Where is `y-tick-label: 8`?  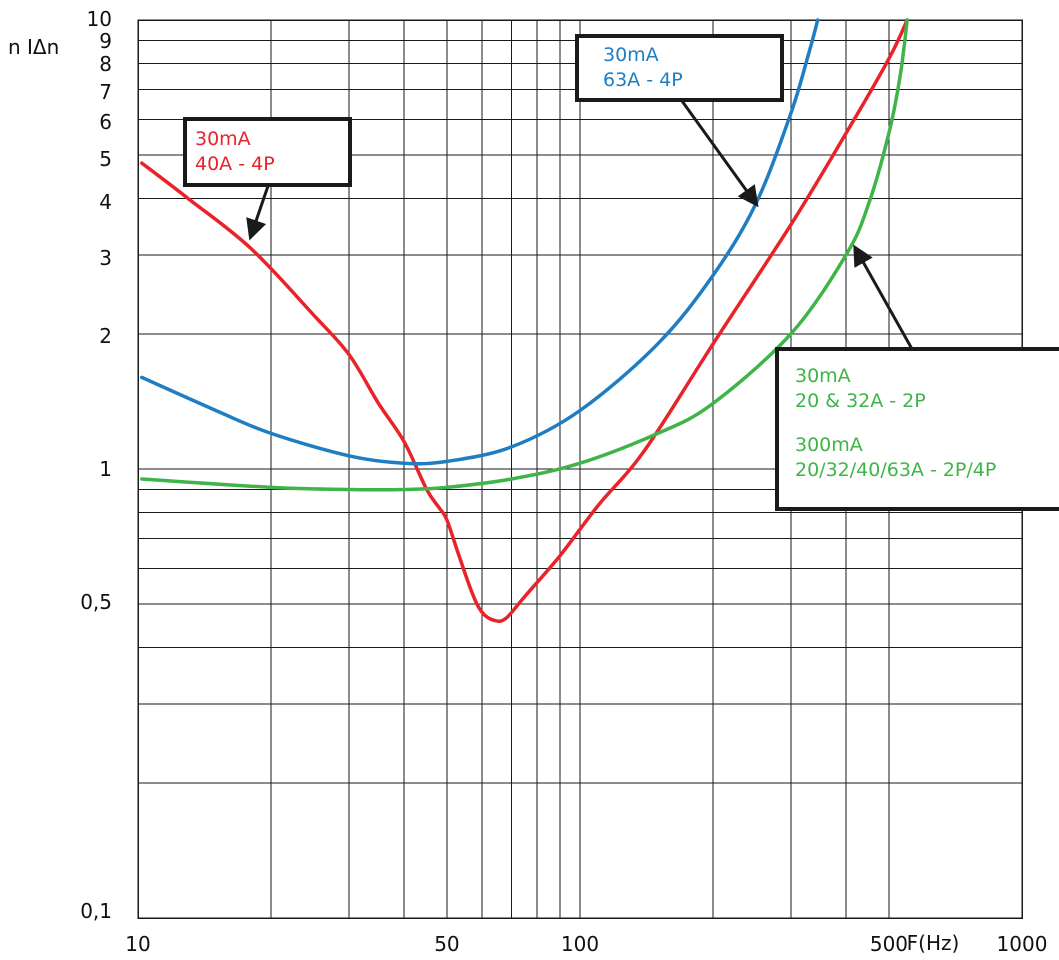
y-tick-label: 8 is located at coordinates (105, 64).